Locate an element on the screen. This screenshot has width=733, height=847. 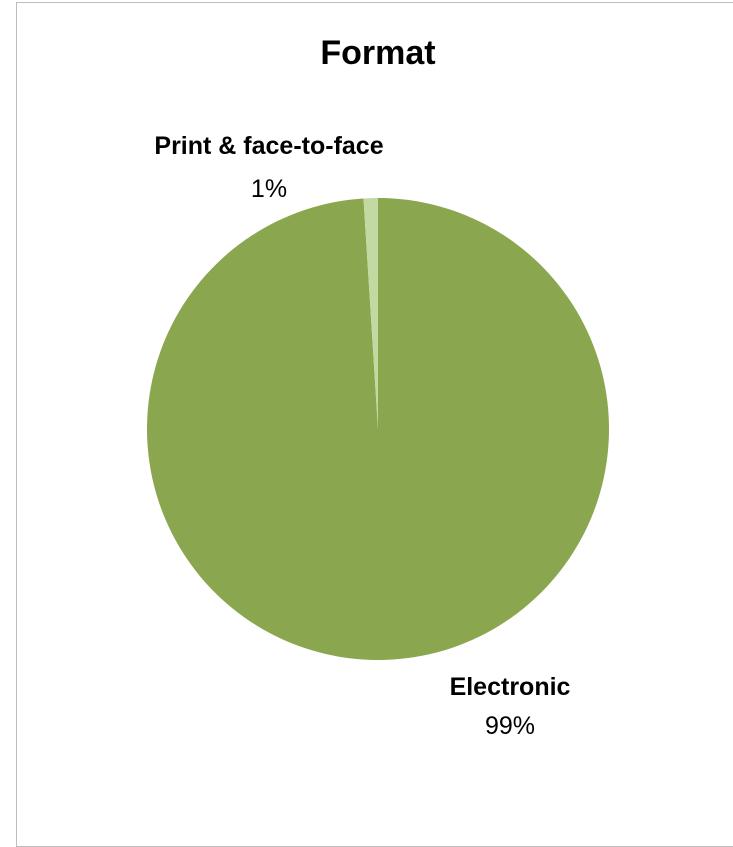
pie-slice-print-face-to-face is located at coordinates (370, 313).